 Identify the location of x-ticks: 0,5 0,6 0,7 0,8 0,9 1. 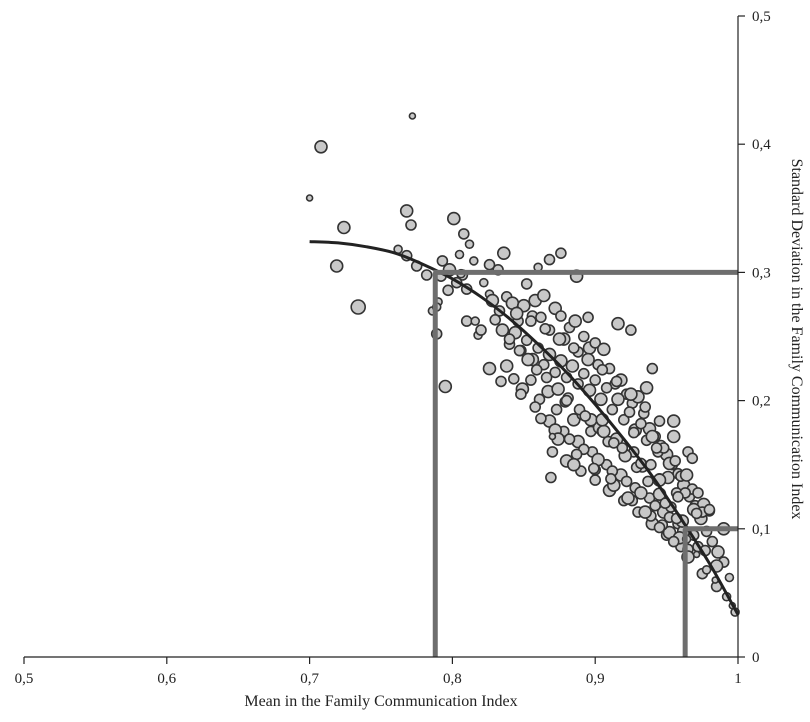
(378, 672).